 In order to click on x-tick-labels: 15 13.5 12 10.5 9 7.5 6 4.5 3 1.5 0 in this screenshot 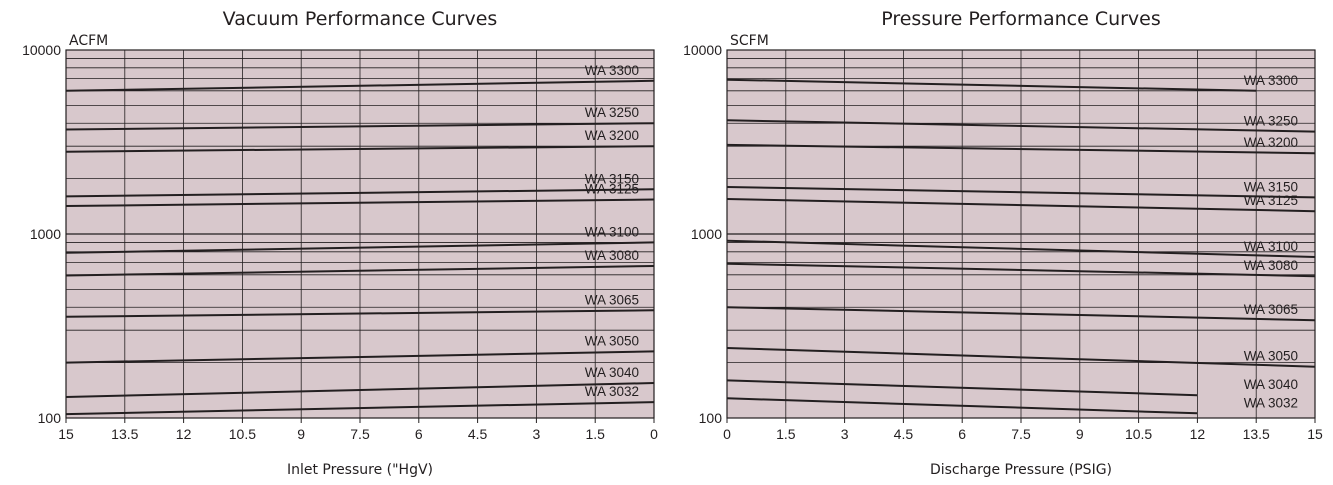, I will do `click(358, 430)`.